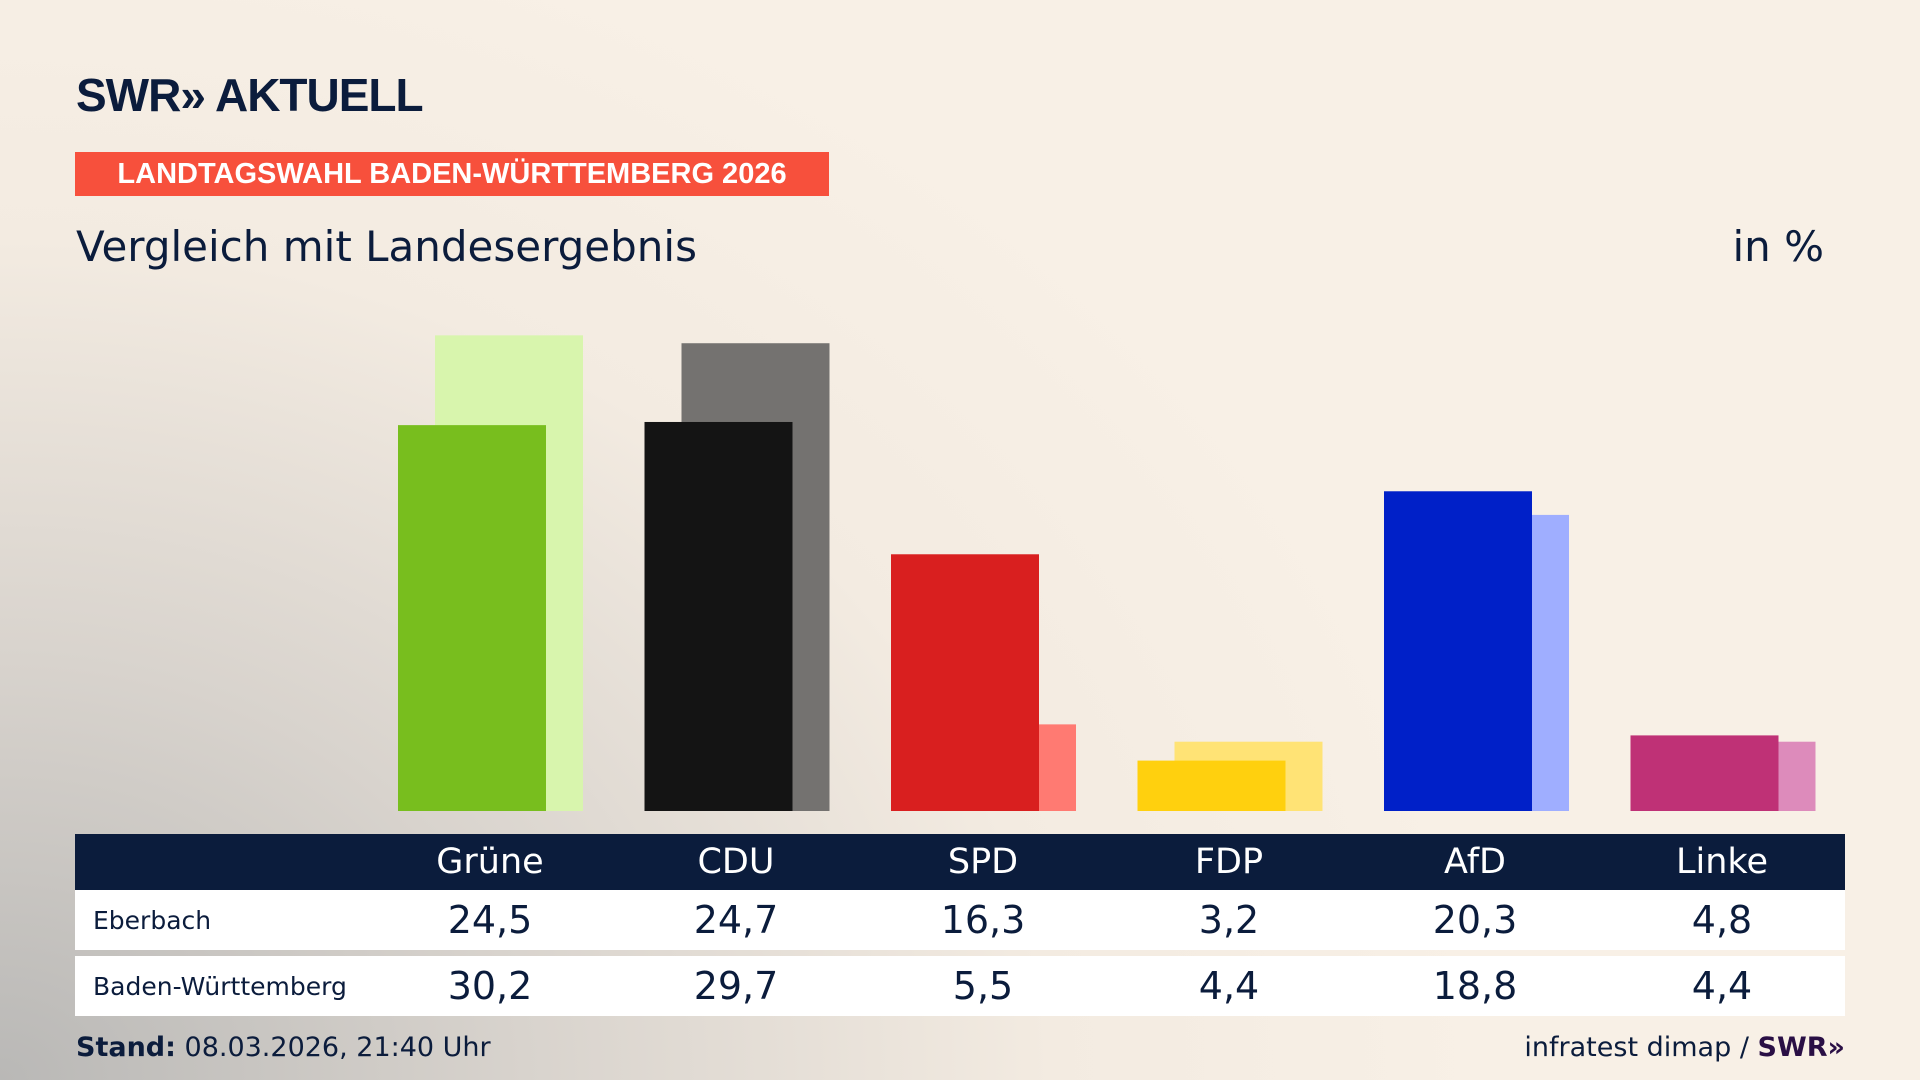 This screenshot has height=1080, width=1920. I want to click on table-row-eberbach: Eberbach 24,5 24,7 16,3 3,2 20,3 4,8, so click(960, 920).